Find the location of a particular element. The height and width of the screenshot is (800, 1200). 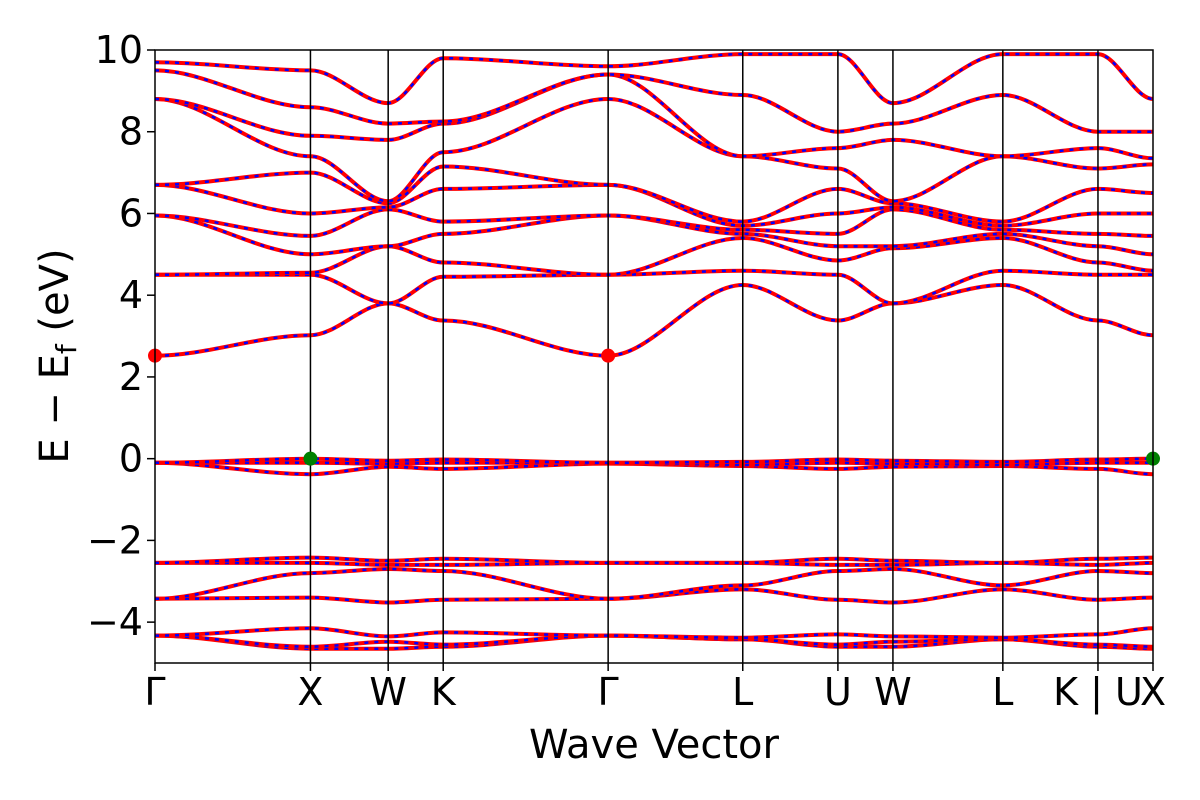

y-axis-label-unit: (eV) is located at coordinates (55, 296).